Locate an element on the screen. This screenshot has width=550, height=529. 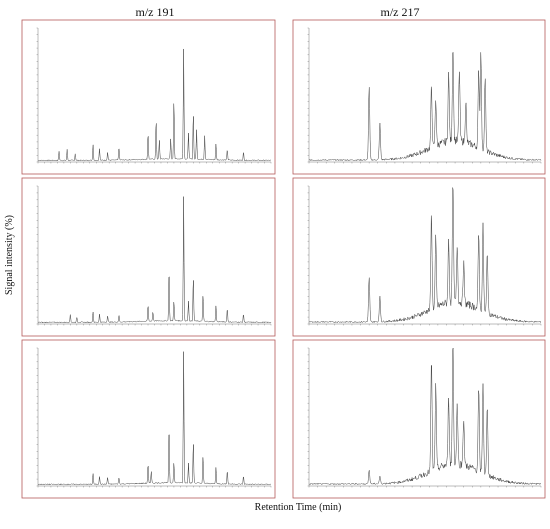
y-axis-title: Signal intensity (%) is located at coordinates (9, 255).